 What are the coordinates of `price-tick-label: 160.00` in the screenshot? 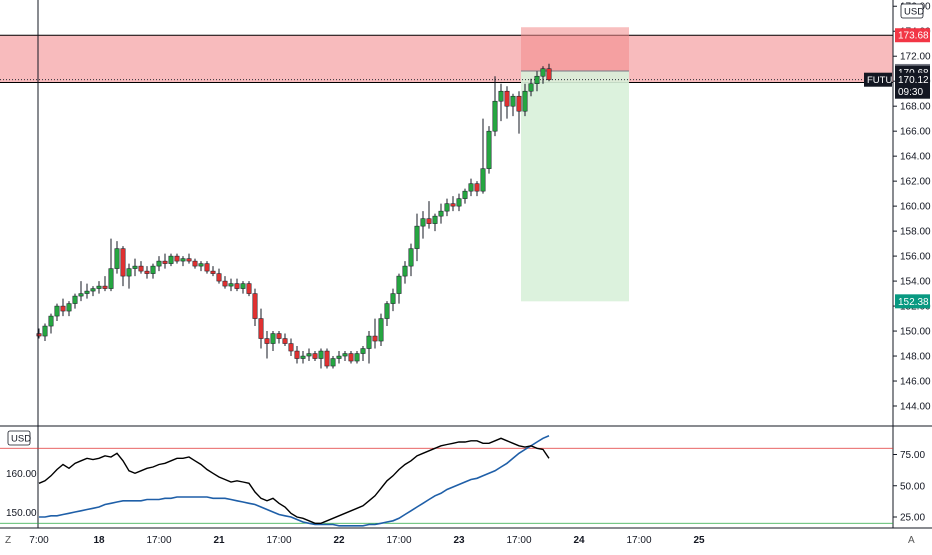 It's located at (915, 207).